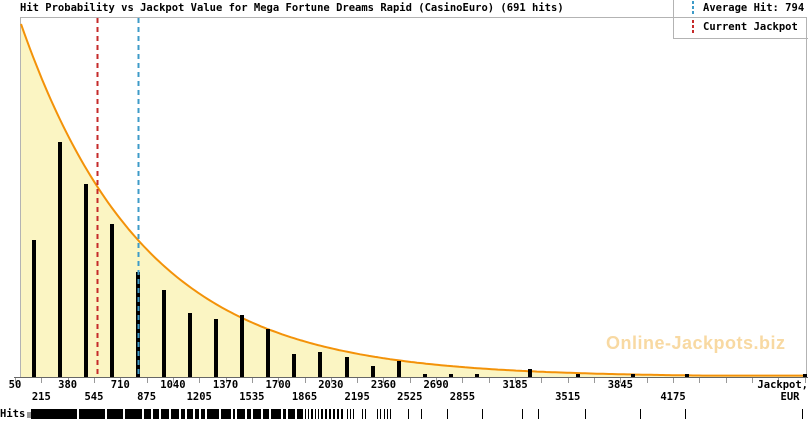 The height and width of the screenshot is (425, 810). Describe the element at coordinates (568, 397) in the screenshot. I see `x-axis-label: 3515` at that location.